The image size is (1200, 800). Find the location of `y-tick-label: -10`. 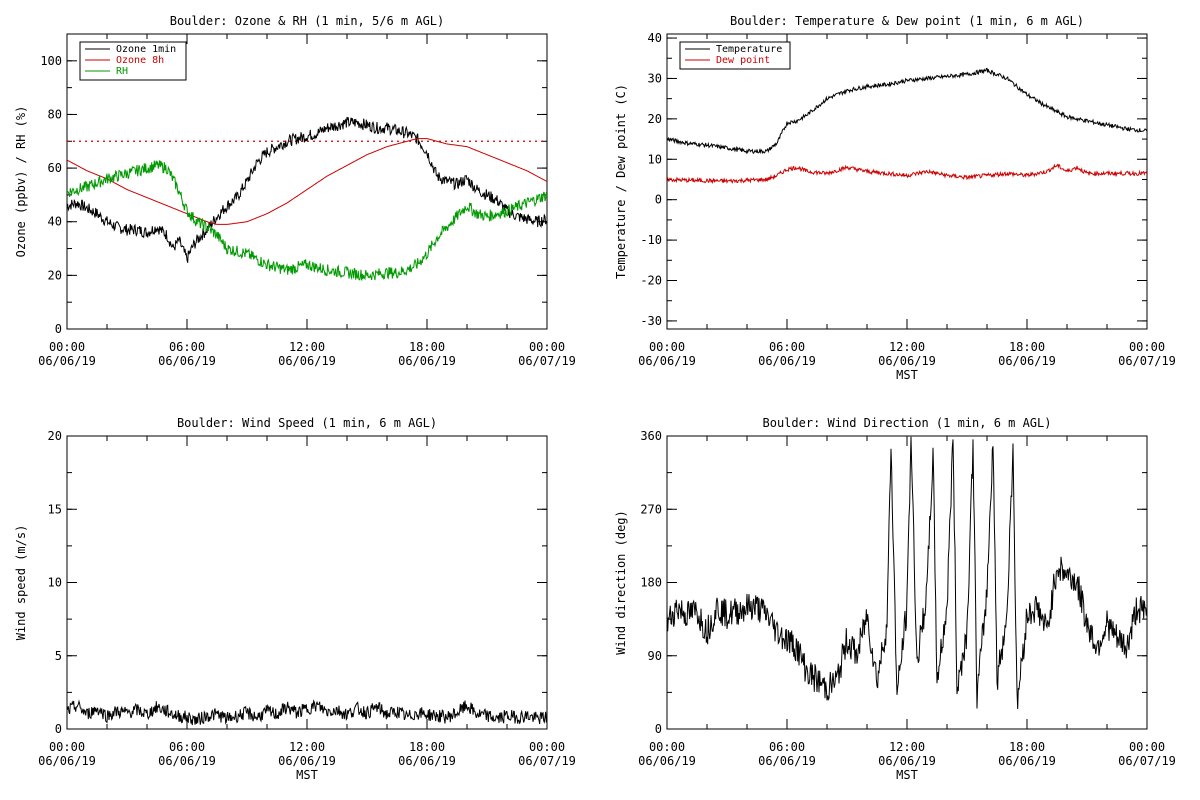

y-tick-label: -10 is located at coordinates (651, 240).